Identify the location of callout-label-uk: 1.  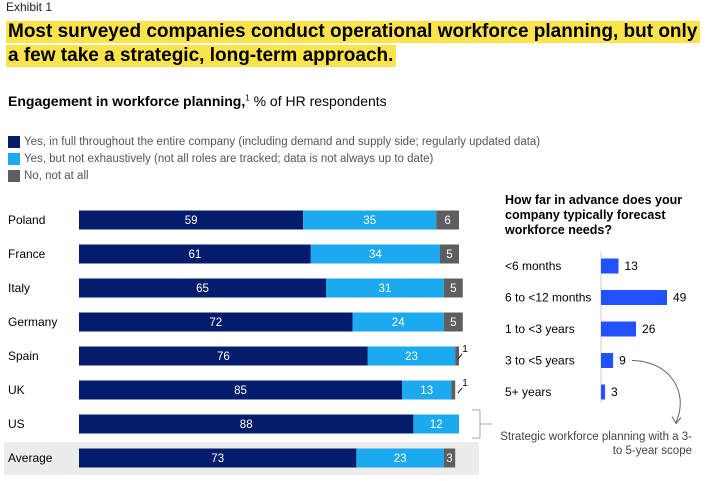
(465, 383).